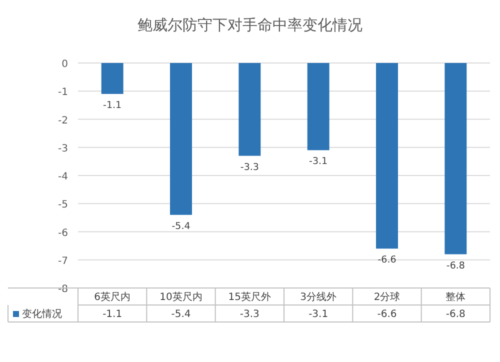 The image size is (500, 362). What do you see at coordinates (250, 314) in the screenshot?
I see `text: -3.3` at bounding box center [250, 314].